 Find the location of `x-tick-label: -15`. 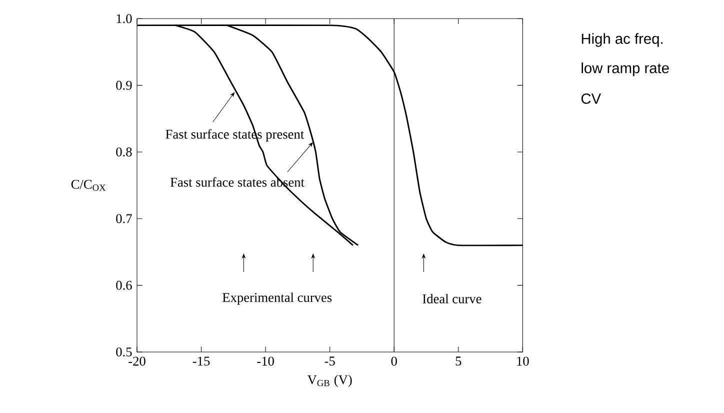

x-tick-label: -15 is located at coordinates (201, 361).